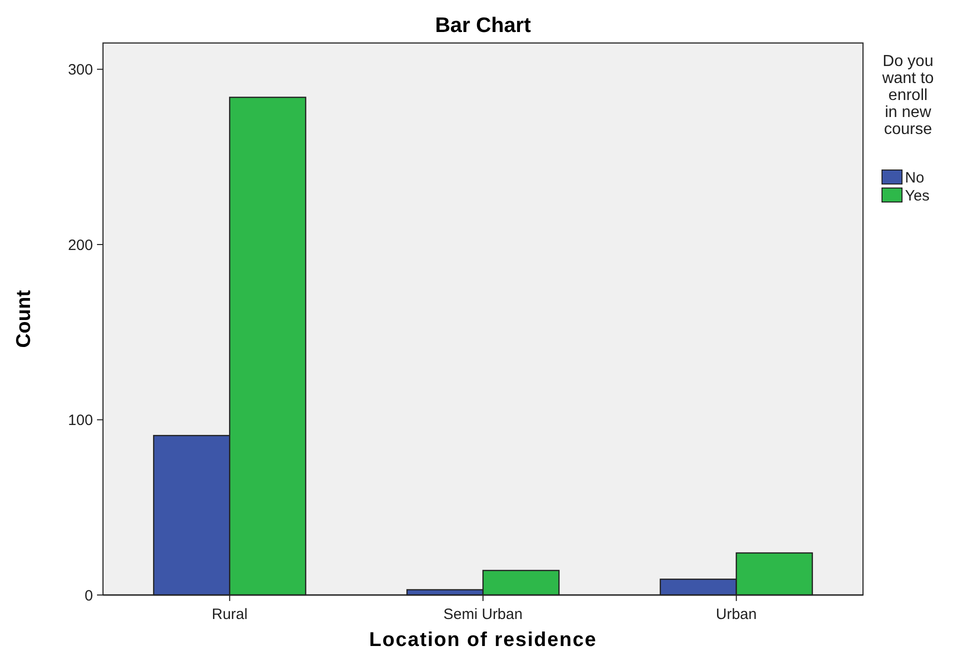  I want to click on legend-label: No, so click(914, 177).